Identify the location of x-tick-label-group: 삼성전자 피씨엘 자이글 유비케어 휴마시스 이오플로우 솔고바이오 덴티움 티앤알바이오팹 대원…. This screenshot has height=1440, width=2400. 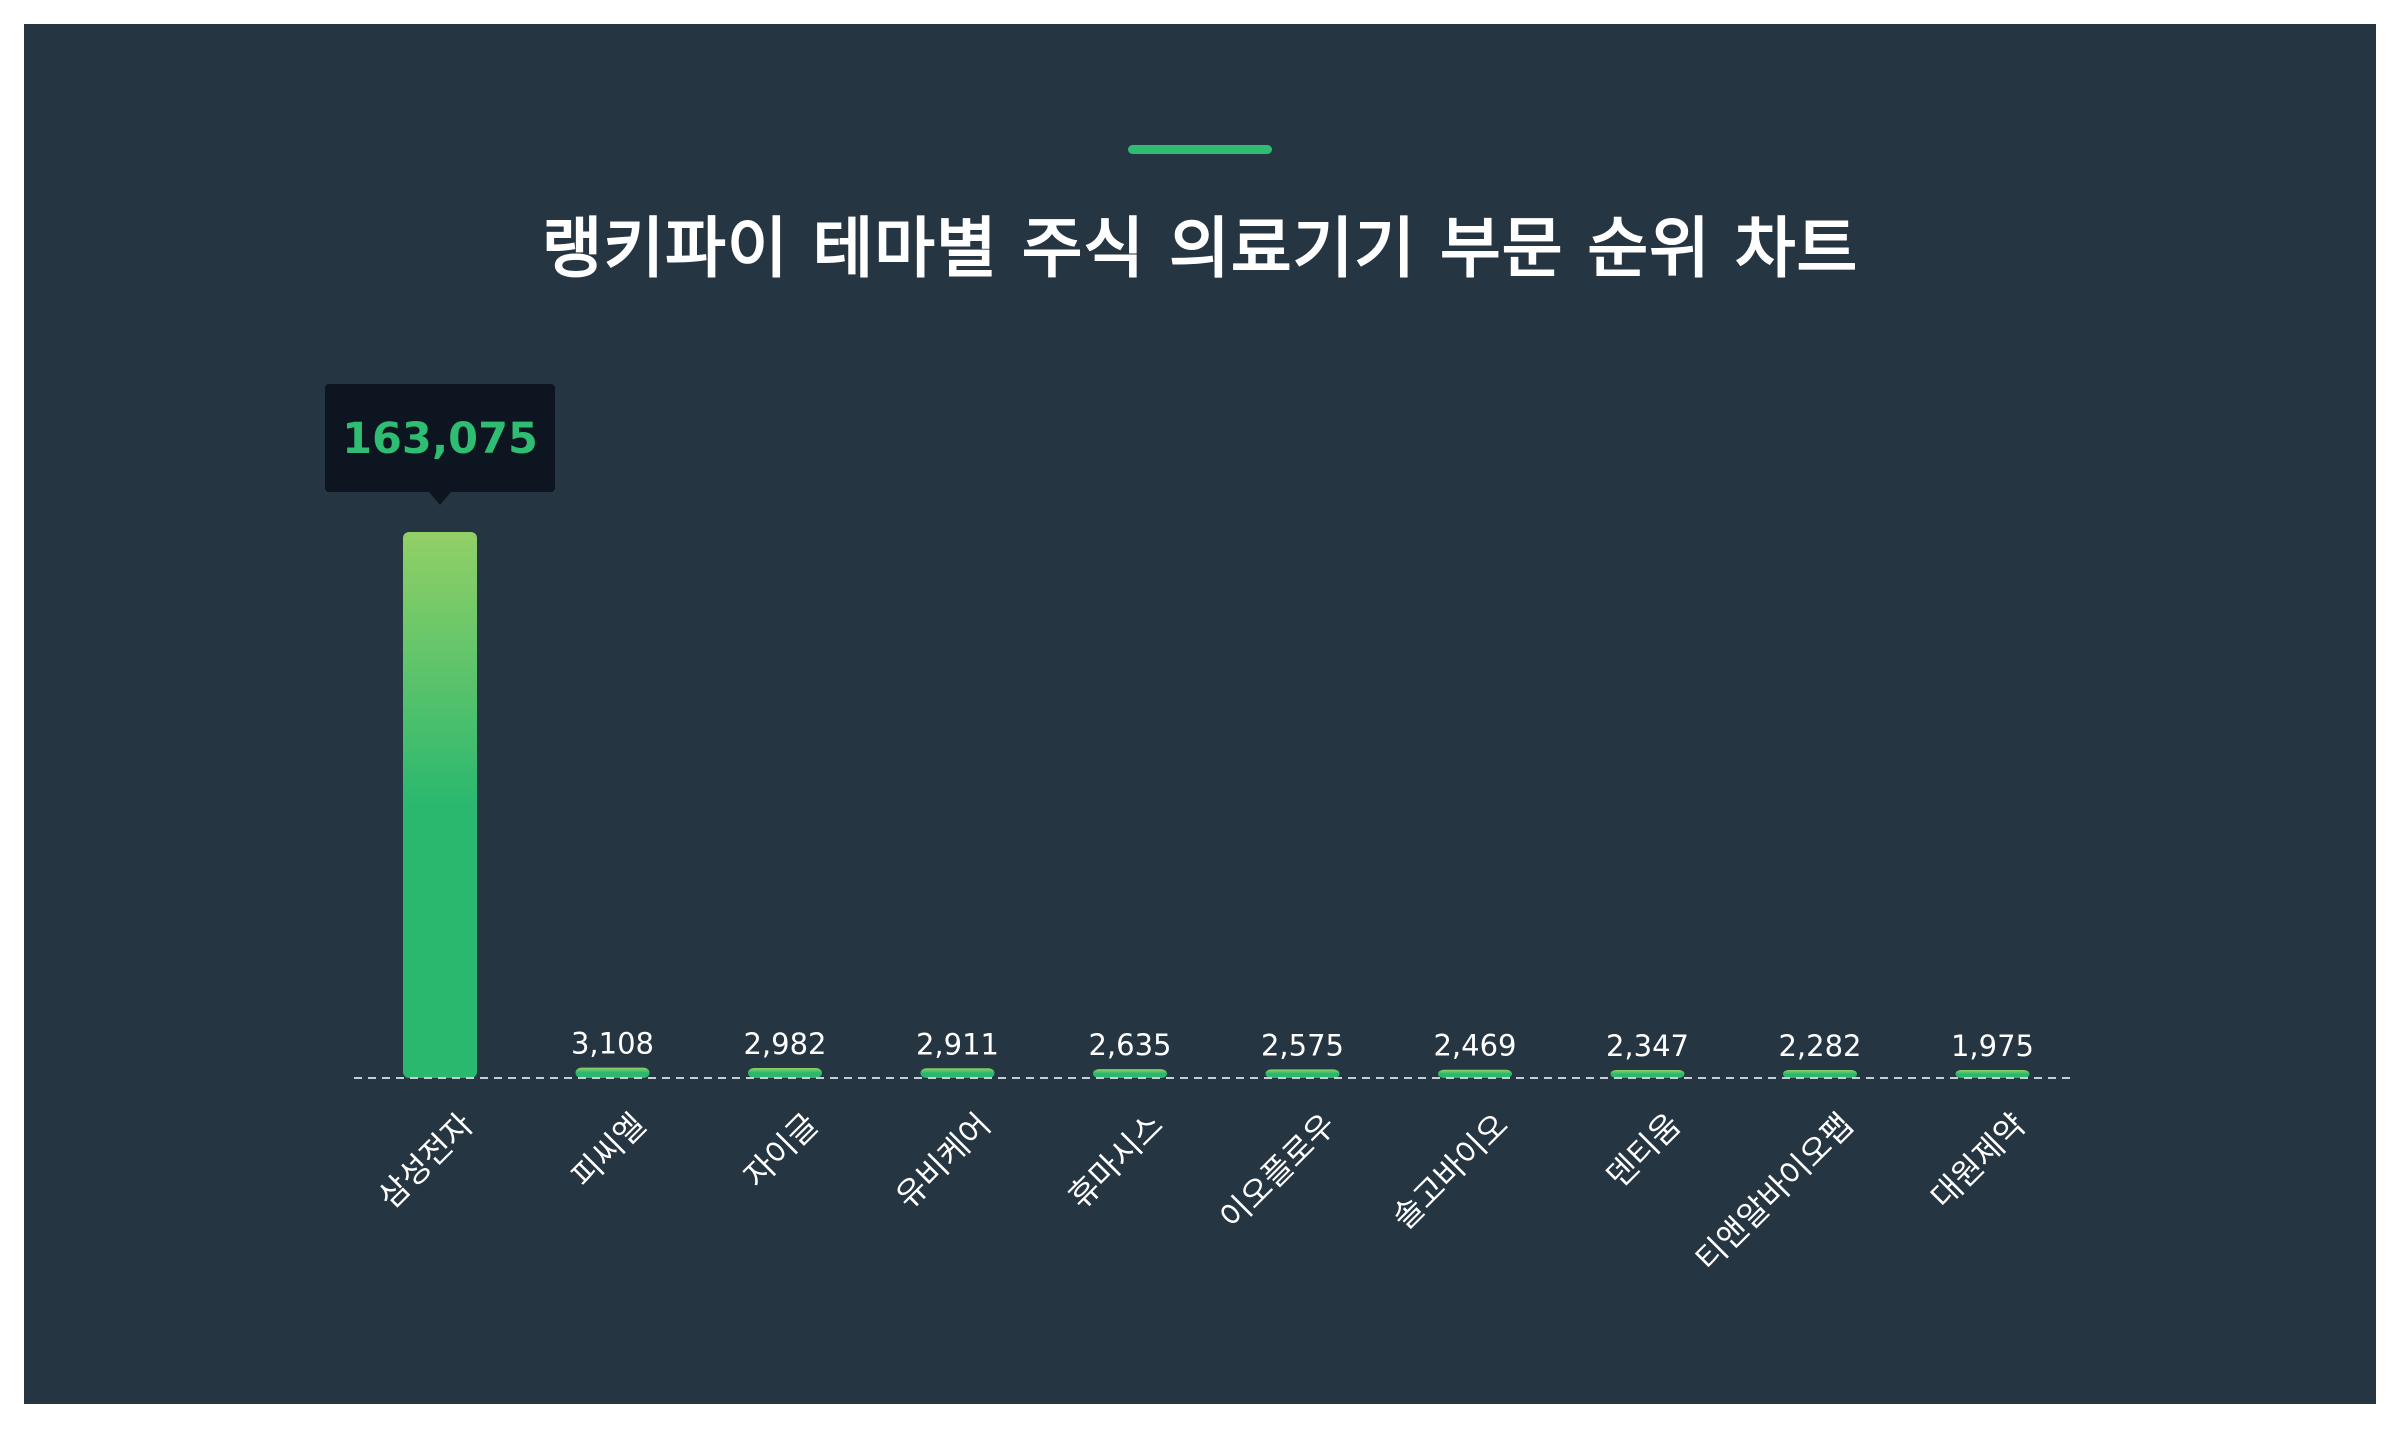
(1201, 1192).